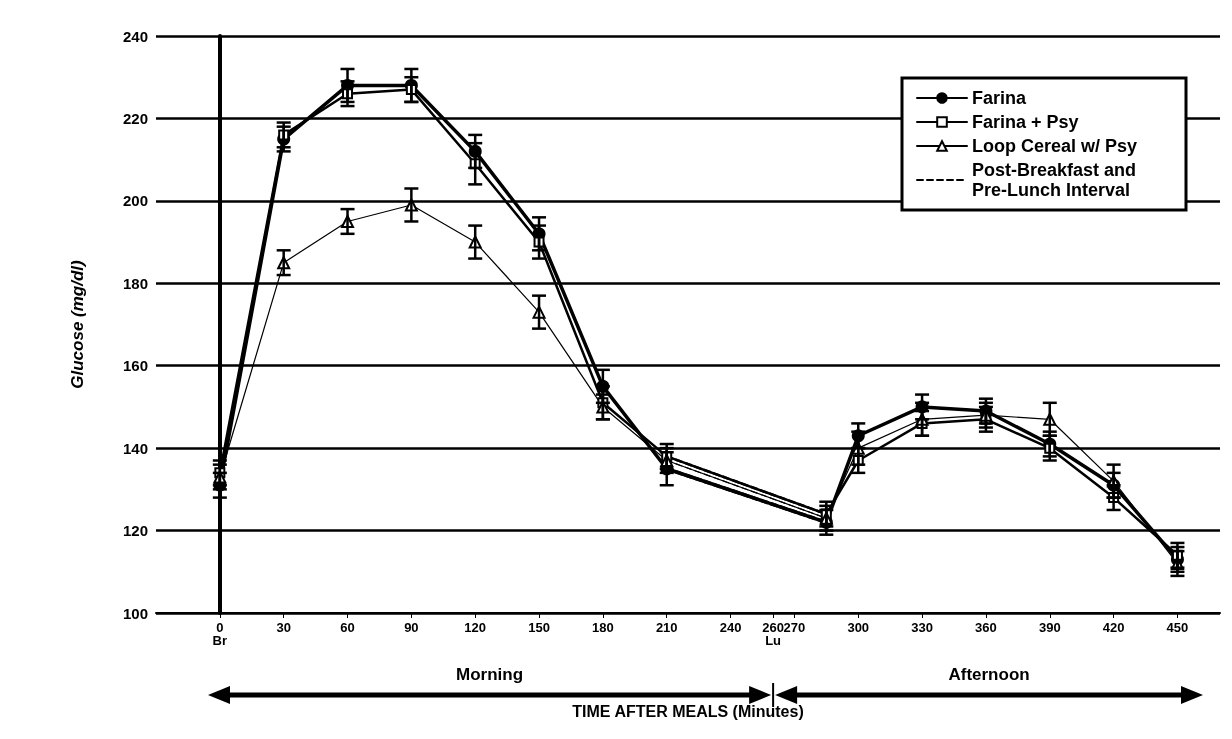 This screenshot has height=739, width=1232. What do you see at coordinates (1049, 627) in the screenshot?
I see `x-tick-label: 390` at bounding box center [1049, 627].